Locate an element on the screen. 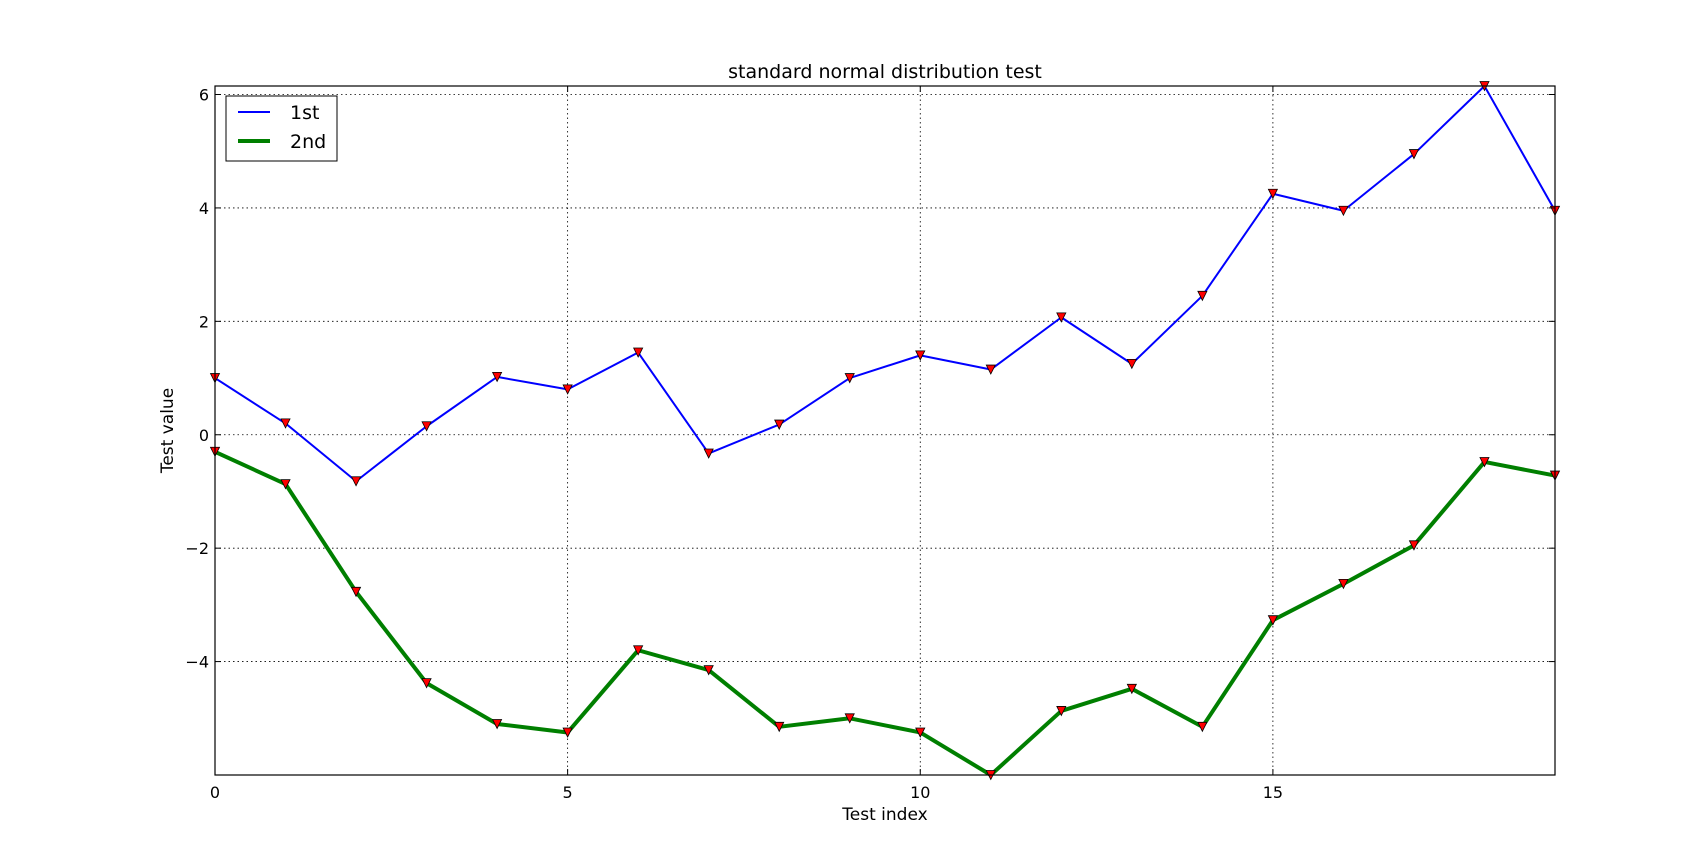  y-tick-label: 0 is located at coordinates (204, 435).